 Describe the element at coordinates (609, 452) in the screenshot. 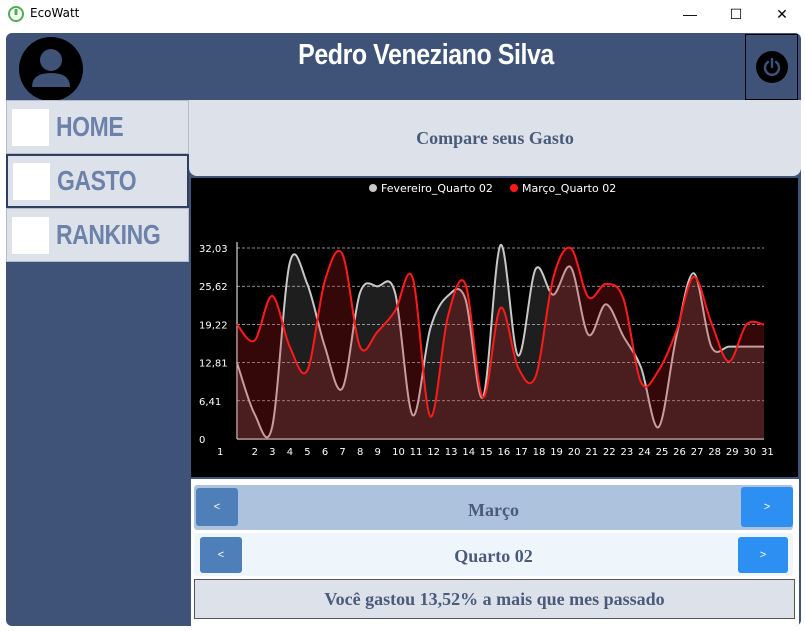

I see `x-tick-label: 22` at that location.